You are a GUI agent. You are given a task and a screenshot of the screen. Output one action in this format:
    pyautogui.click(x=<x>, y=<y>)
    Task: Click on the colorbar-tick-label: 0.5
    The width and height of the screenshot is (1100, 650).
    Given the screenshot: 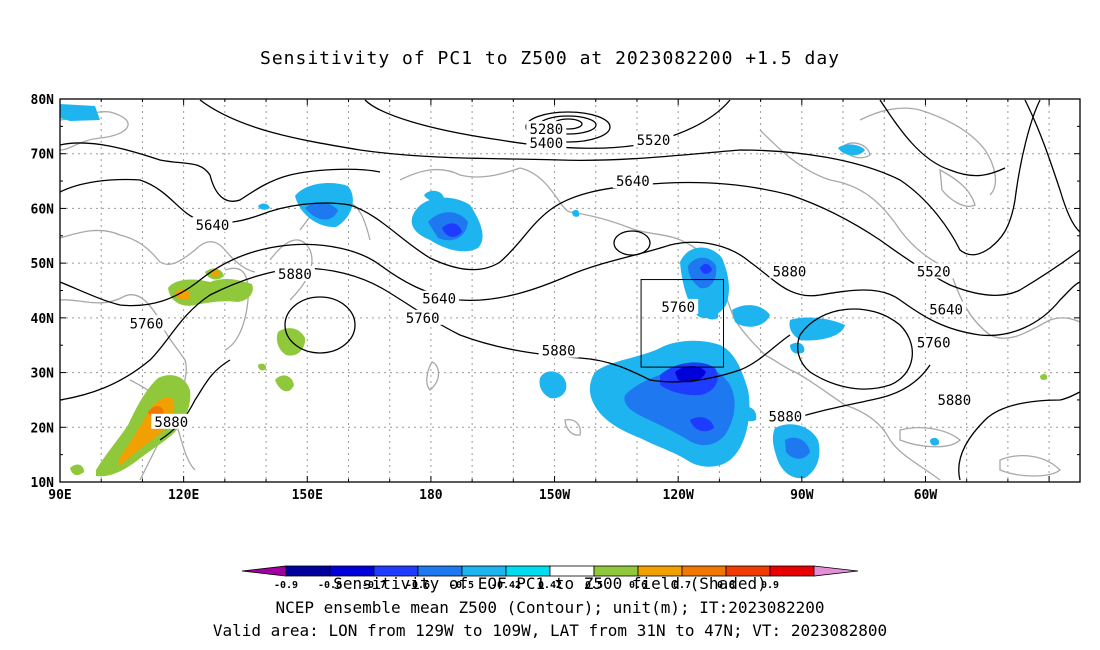 What is the action you would take?
    pyautogui.click(x=594, y=585)
    